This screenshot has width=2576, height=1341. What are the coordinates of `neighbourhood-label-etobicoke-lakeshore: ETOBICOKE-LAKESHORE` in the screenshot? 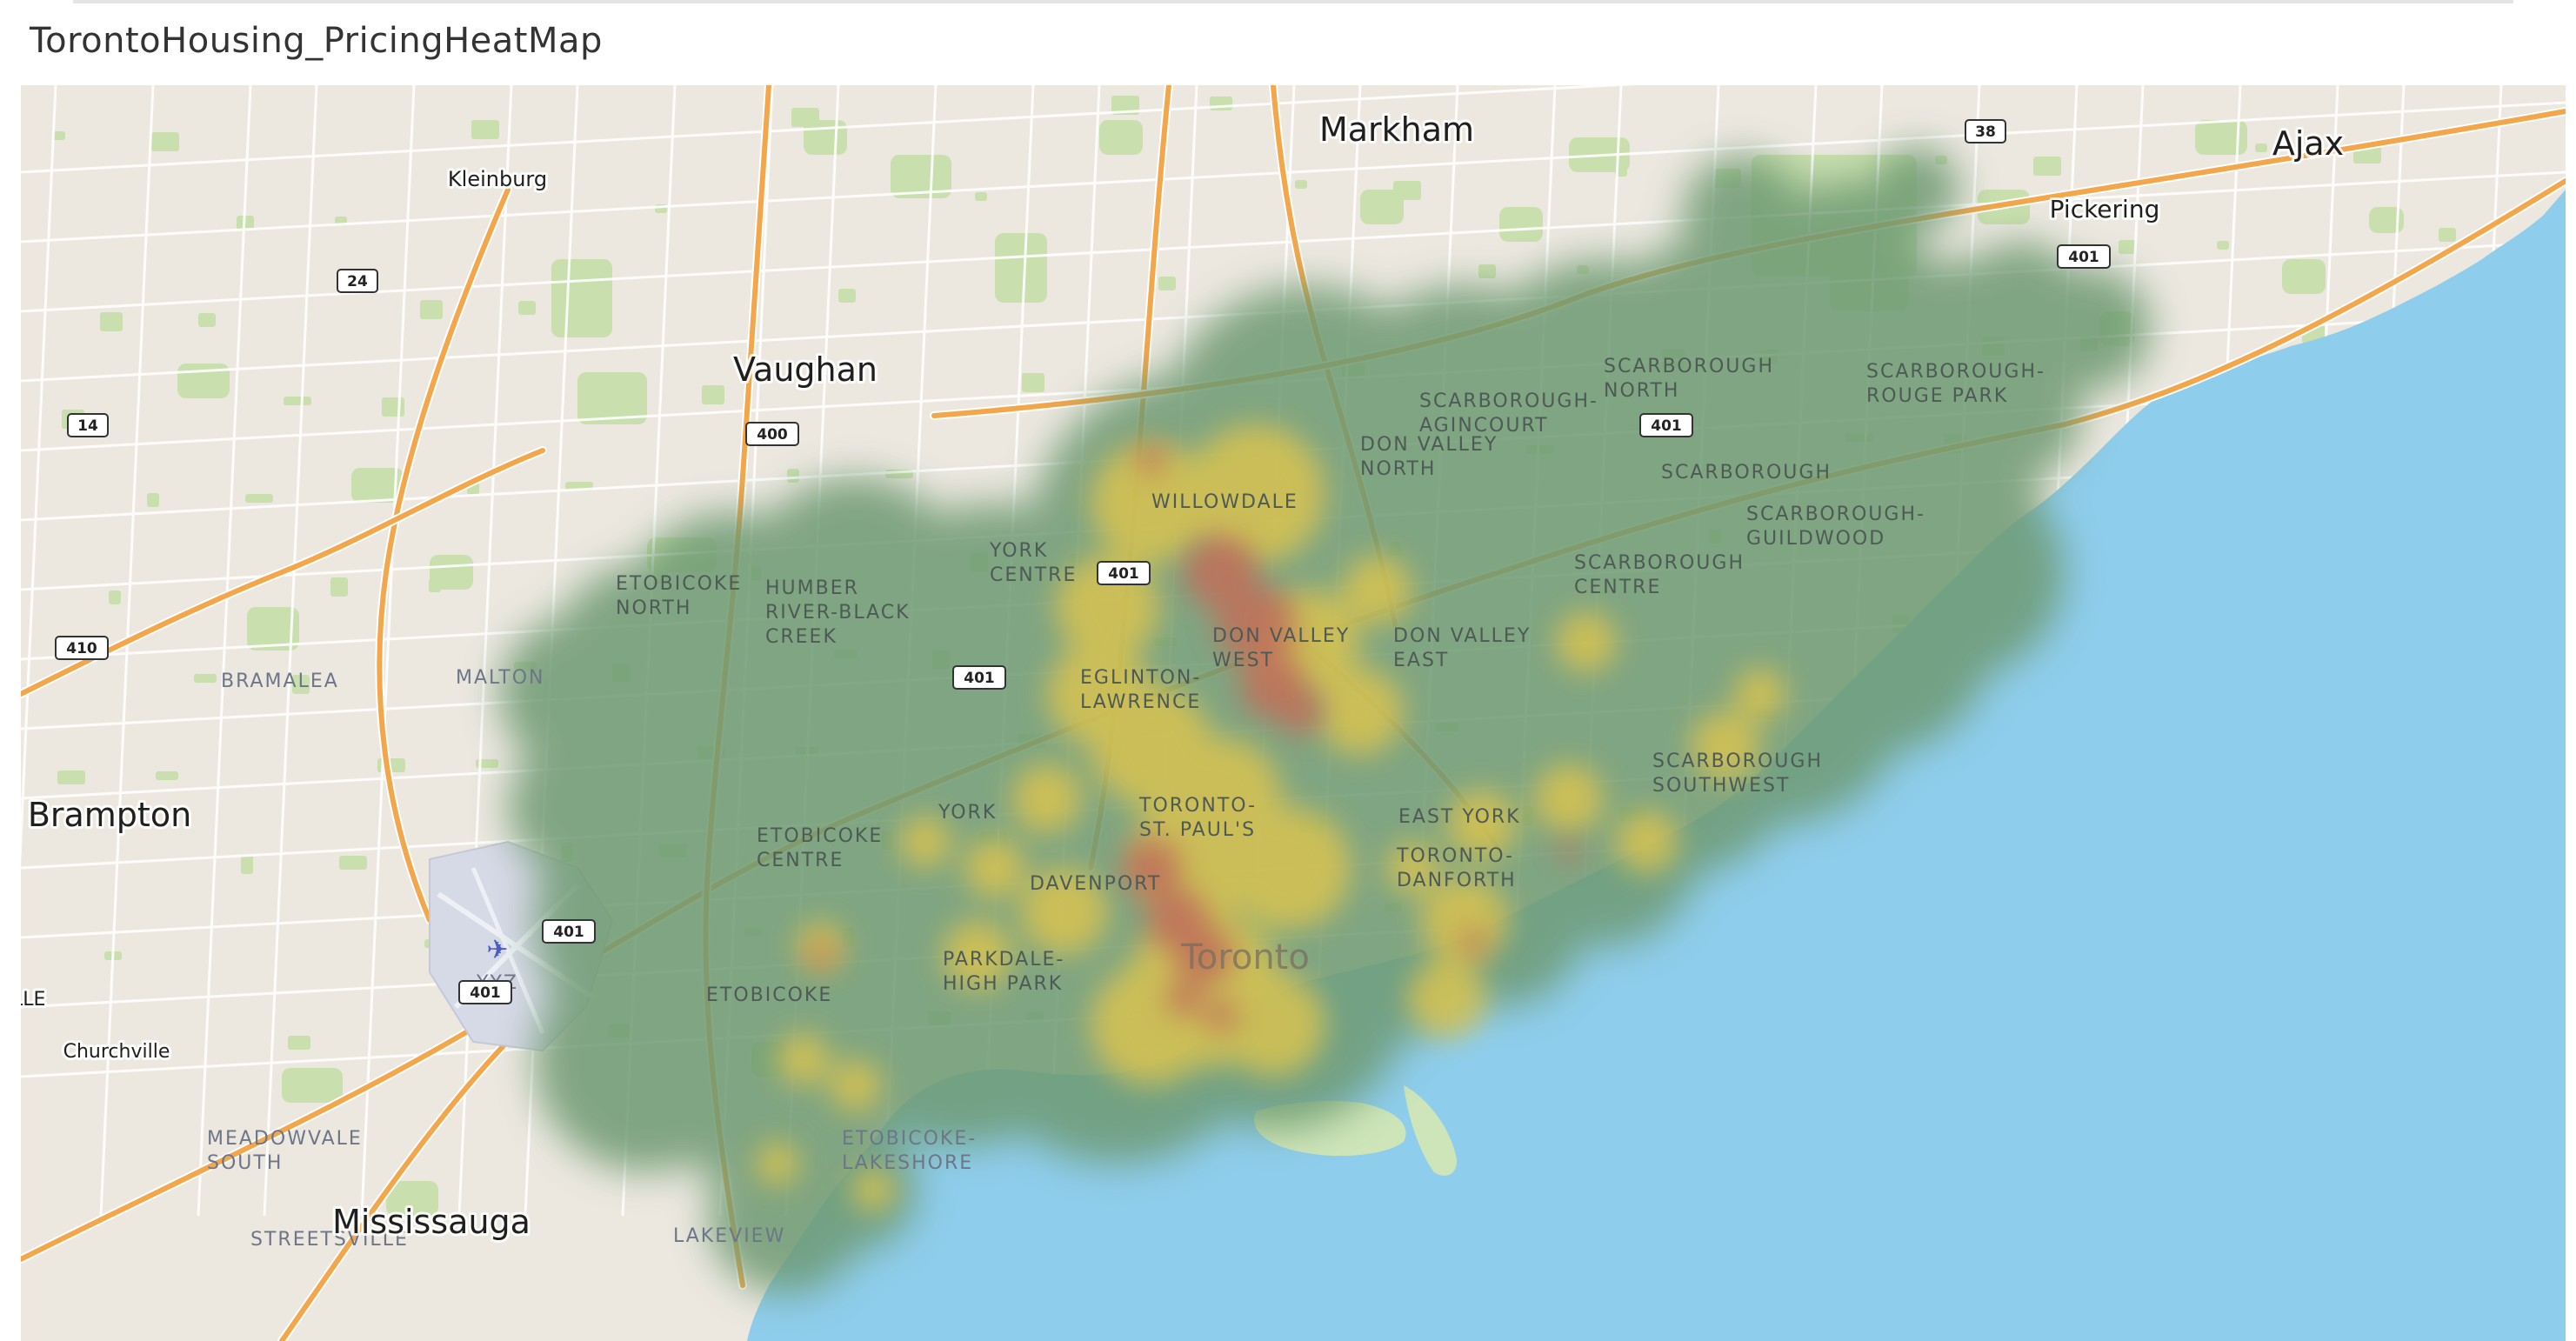 It's located at (909, 1151).